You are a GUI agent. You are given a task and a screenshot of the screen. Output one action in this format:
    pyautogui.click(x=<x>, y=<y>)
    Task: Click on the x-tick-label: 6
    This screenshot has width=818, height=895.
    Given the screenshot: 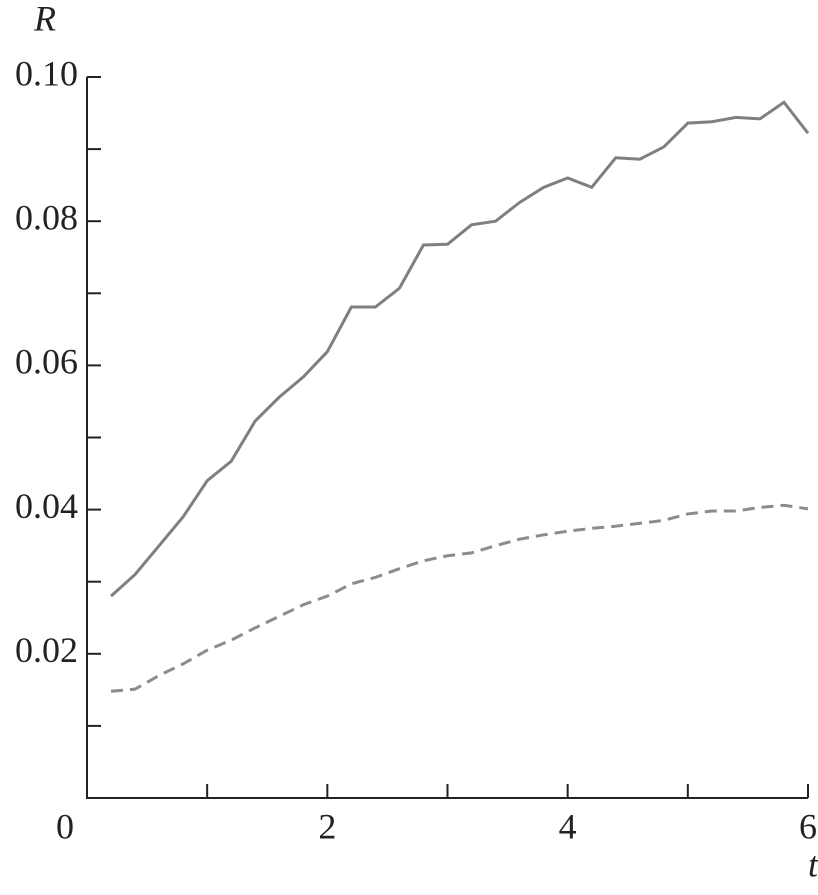 What is the action you would take?
    pyautogui.click(x=808, y=826)
    